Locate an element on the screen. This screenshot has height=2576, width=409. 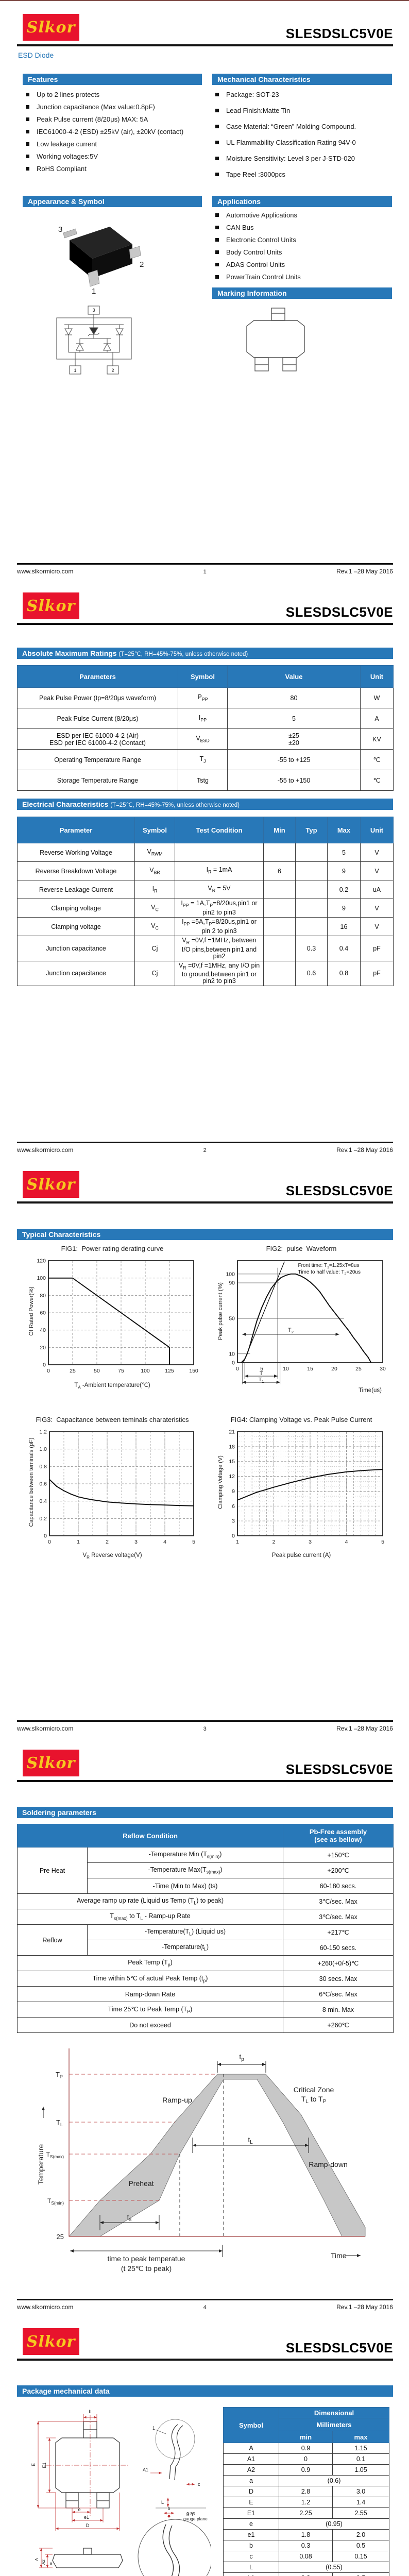
bullet-item: Tape Reel :3000pcs is located at coordinates (304, 174).